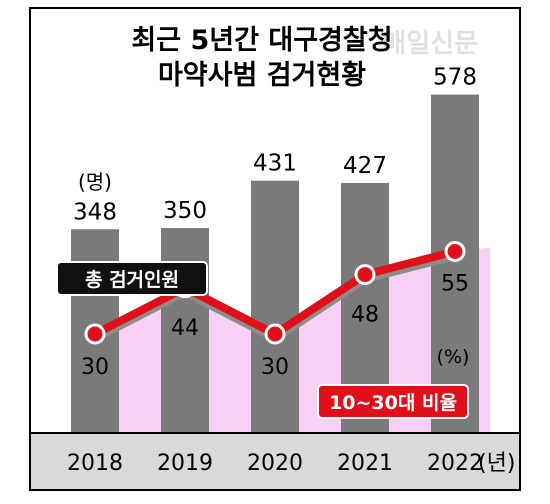 The height and width of the screenshot is (504, 550). Describe the element at coordinates (455, 284) in the screenshot. I see `rate-label-2022: 55` at that location.